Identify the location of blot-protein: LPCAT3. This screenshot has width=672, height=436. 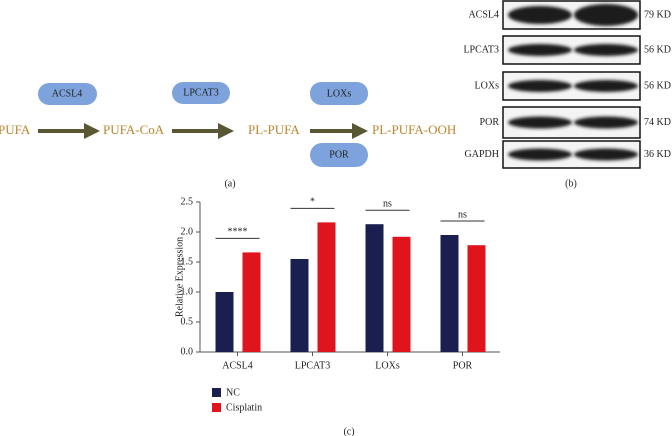
(481, 49).